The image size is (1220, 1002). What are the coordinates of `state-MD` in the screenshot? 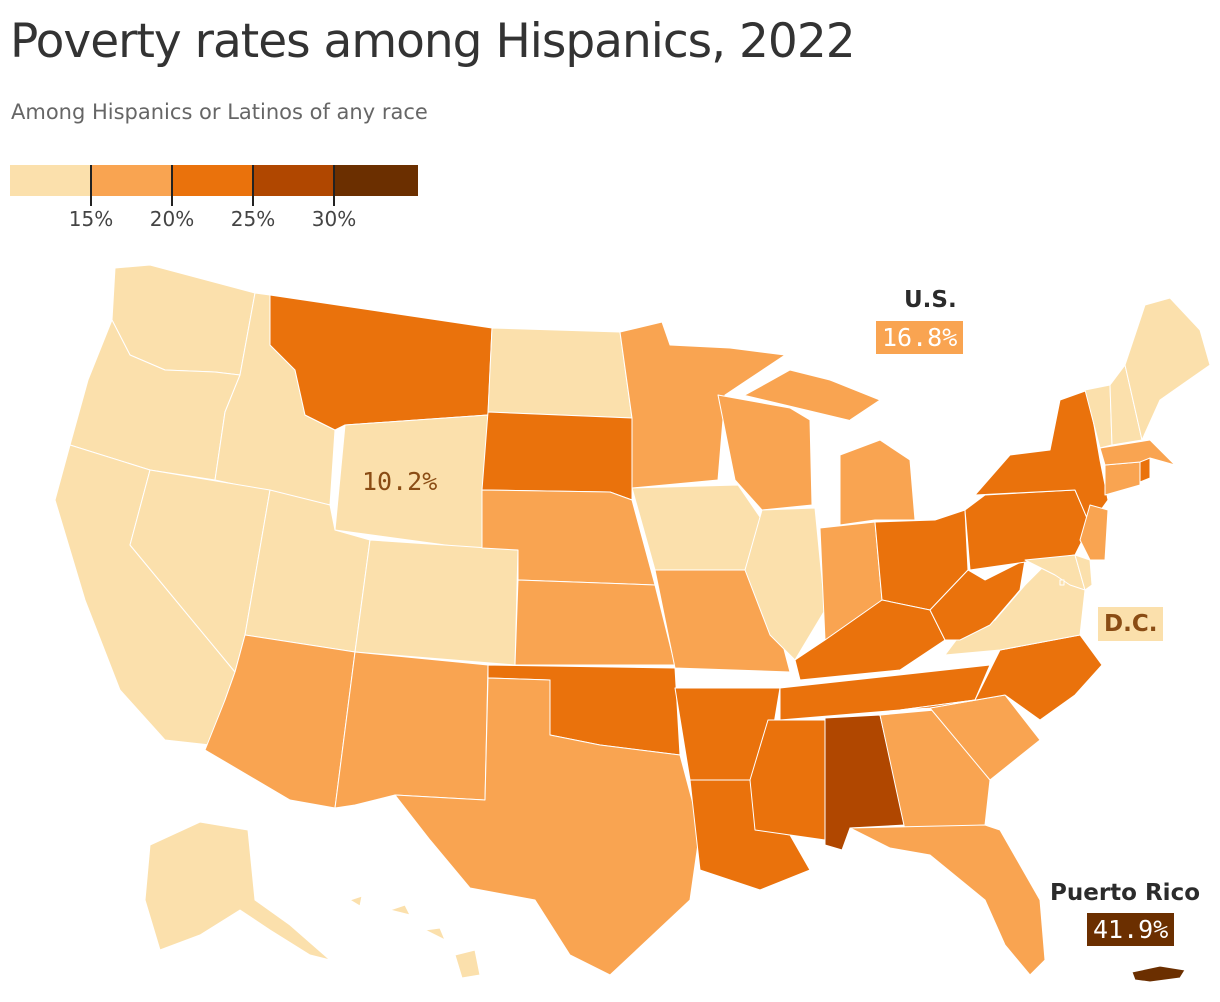 It's located at (1055, 572).